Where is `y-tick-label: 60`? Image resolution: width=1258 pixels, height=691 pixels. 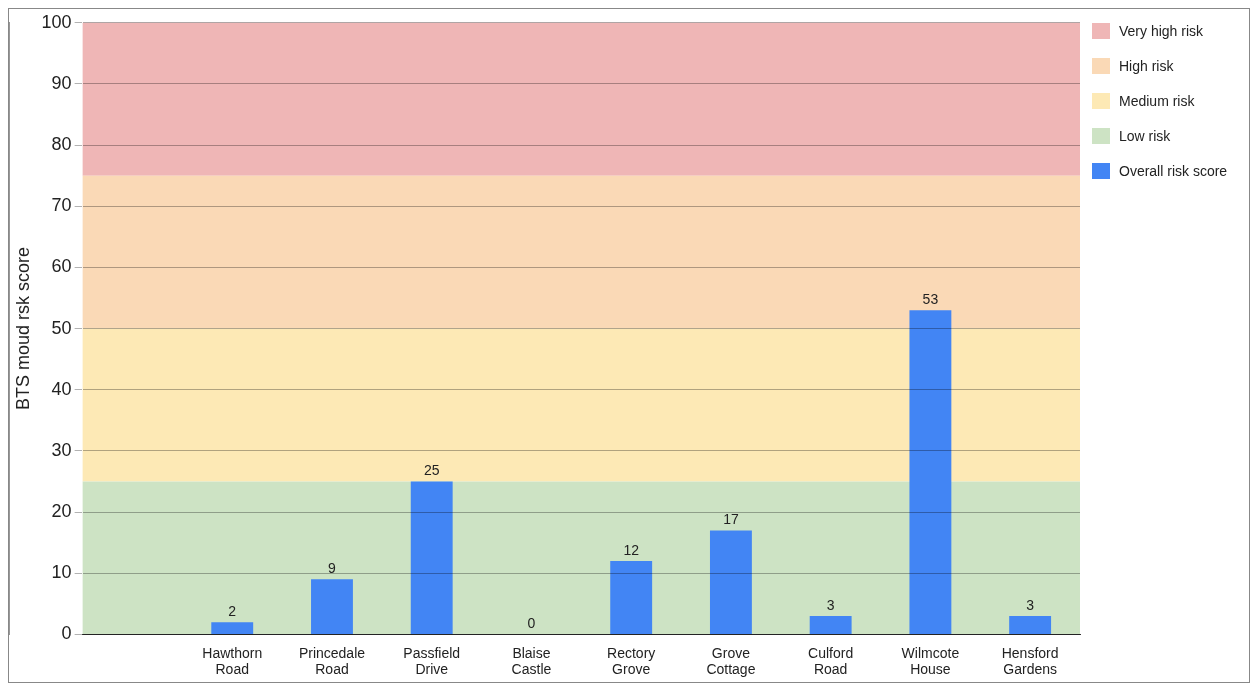 y-tick-label: 60 is located at coordinates (61, 266).